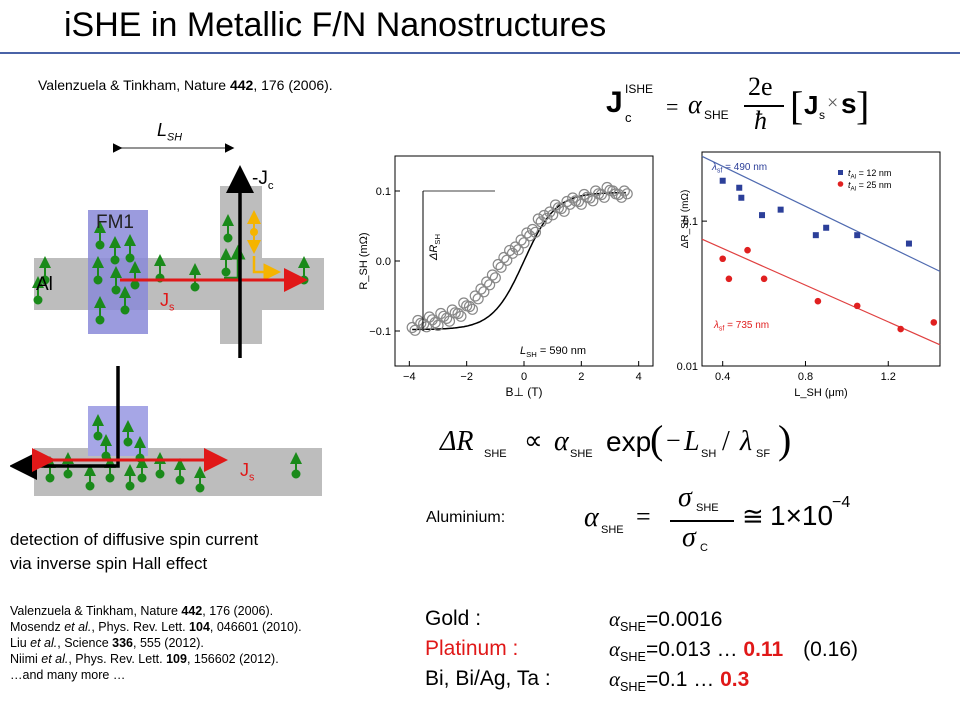 This screenshot has height=720, width=960. Describe the element at coordinates (335, 25) in the screenshot. I see `slide-title: iSHE in Metallic F/N Nanostructures` at that location.